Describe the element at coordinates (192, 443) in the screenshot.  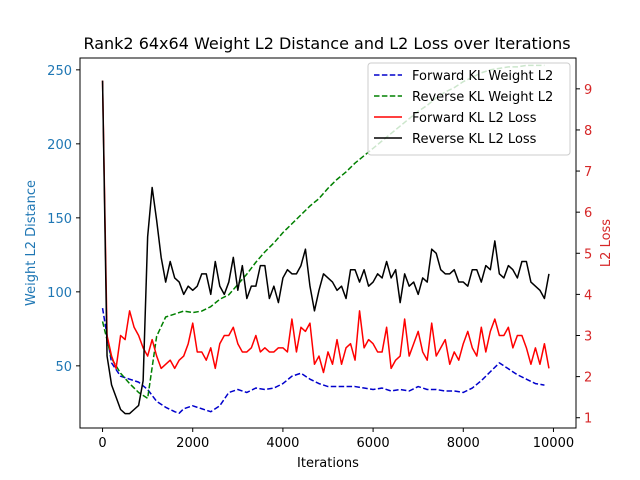
I see `x-tick-label: 2000` at that location.